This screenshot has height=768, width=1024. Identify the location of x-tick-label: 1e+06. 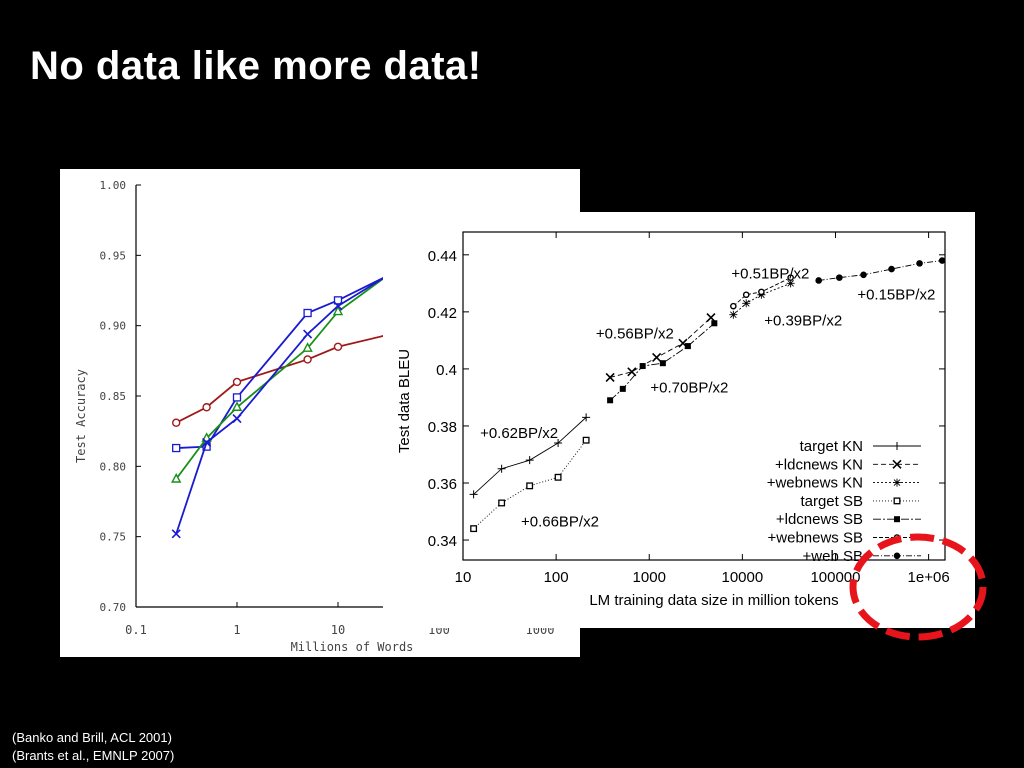
(929, 577).